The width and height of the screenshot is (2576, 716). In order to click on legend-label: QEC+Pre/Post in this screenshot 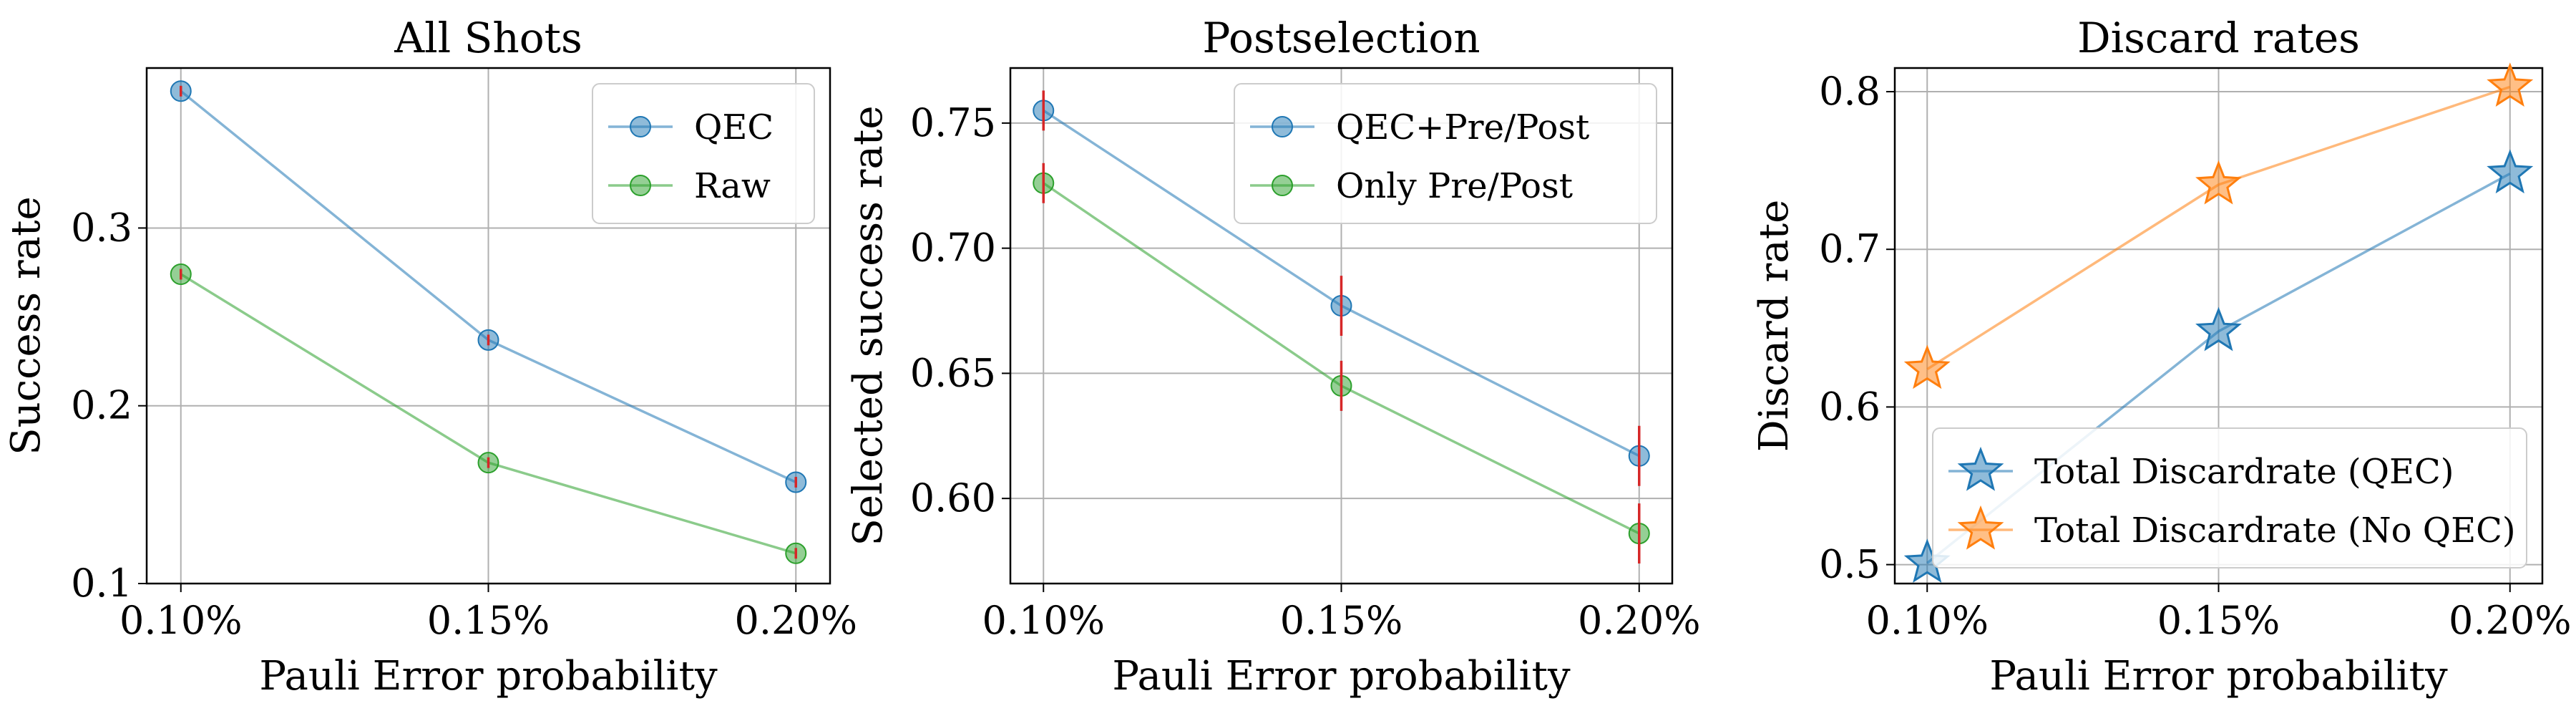, I will do `click(1462, 127)`.